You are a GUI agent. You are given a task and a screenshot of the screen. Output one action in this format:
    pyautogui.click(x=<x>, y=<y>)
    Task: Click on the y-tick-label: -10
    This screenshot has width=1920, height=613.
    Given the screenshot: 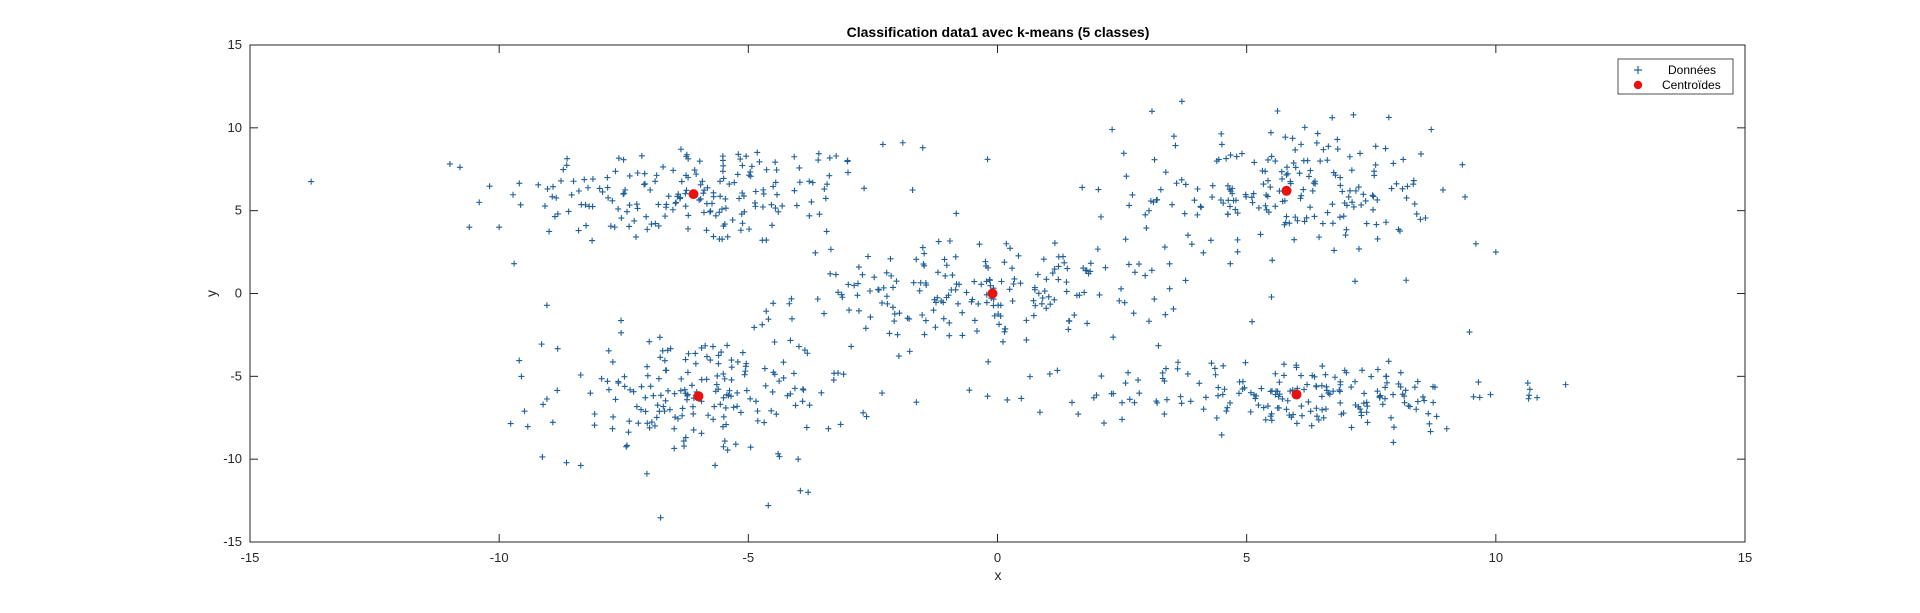 What is the action you would take?
    pyautogui.click(x=232, y=458)
    